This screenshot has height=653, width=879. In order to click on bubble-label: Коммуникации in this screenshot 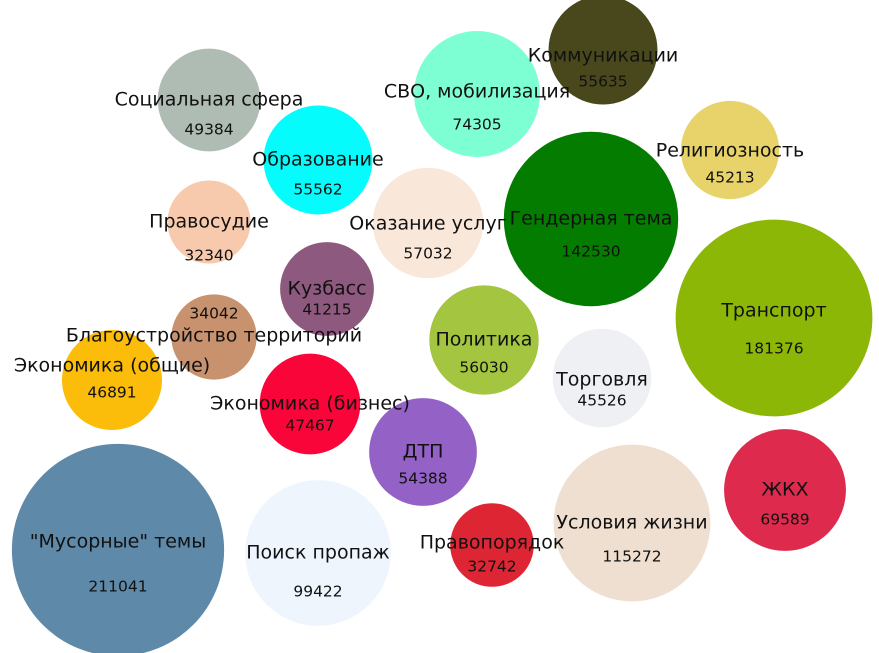, I will do `click(603, 56)`.